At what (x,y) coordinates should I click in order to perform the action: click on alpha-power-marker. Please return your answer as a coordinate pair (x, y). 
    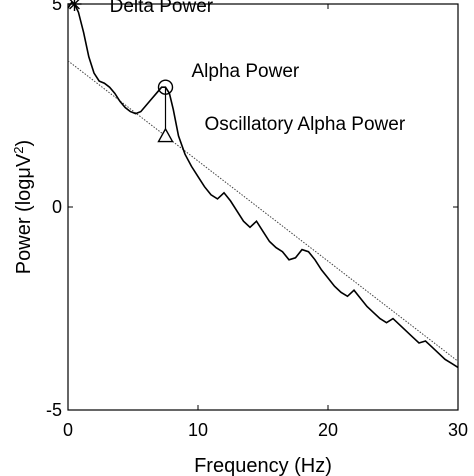
    Looking at the image, I should click on (165, 87).